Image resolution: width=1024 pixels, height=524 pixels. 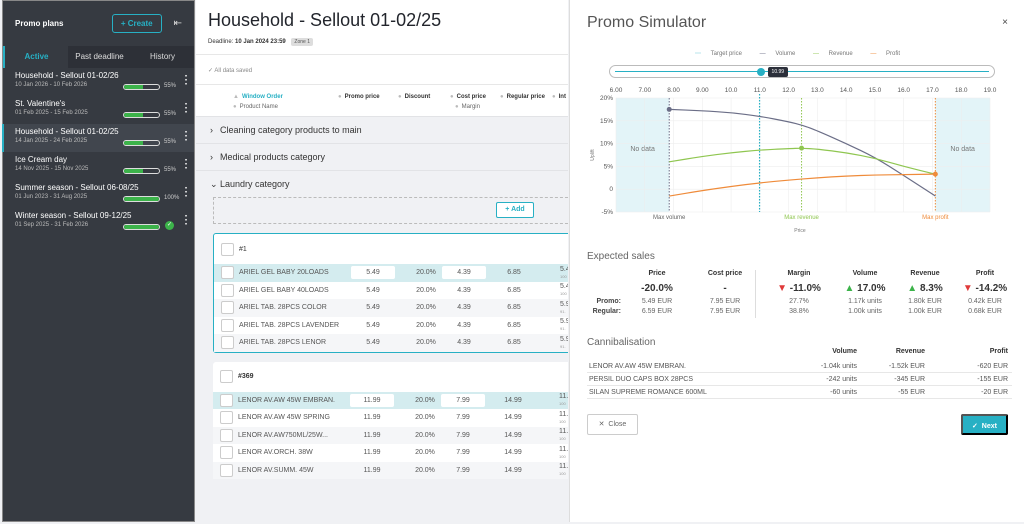 I want to click on sort-regular-price: ● Regular price, so click(x=522, y=97).